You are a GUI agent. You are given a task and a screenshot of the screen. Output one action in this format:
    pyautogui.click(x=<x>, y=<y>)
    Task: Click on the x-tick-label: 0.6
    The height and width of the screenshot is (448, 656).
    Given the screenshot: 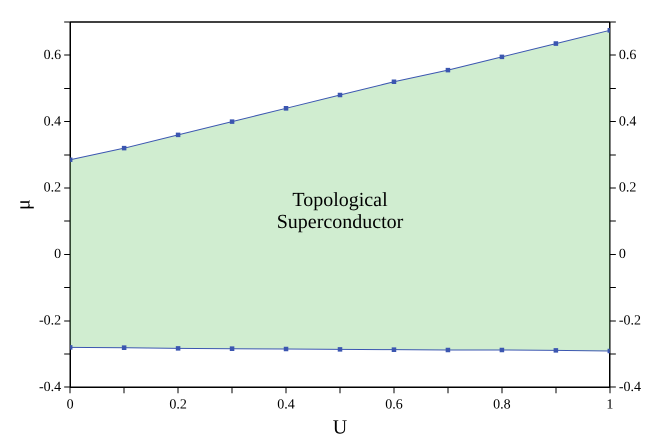 What is the action you would take?
    pyautogui.click(x=394, y=404)
    